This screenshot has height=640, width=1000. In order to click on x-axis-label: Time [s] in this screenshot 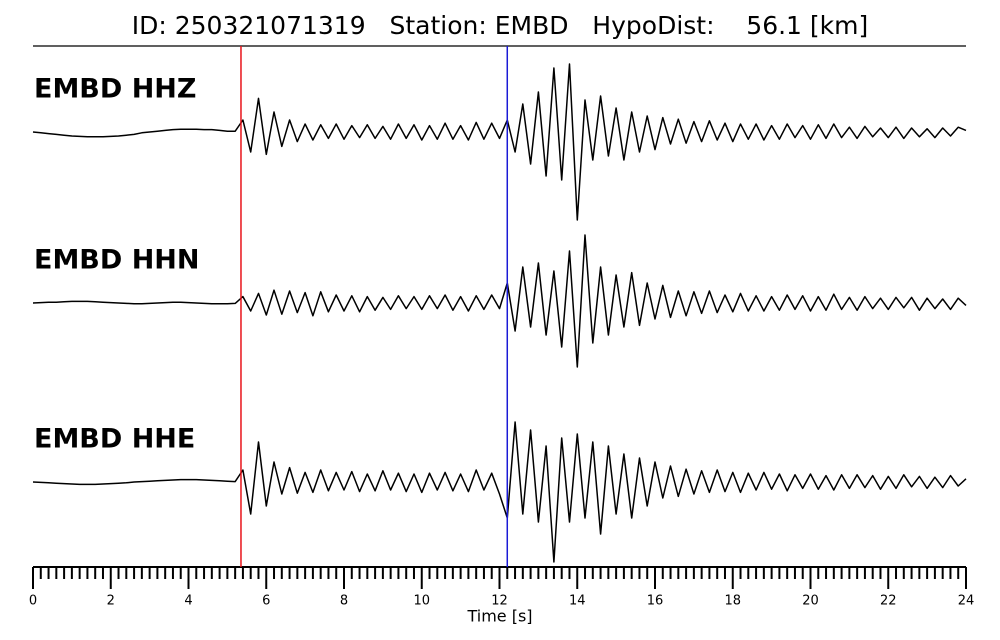, I will do `click(499, 616)`.